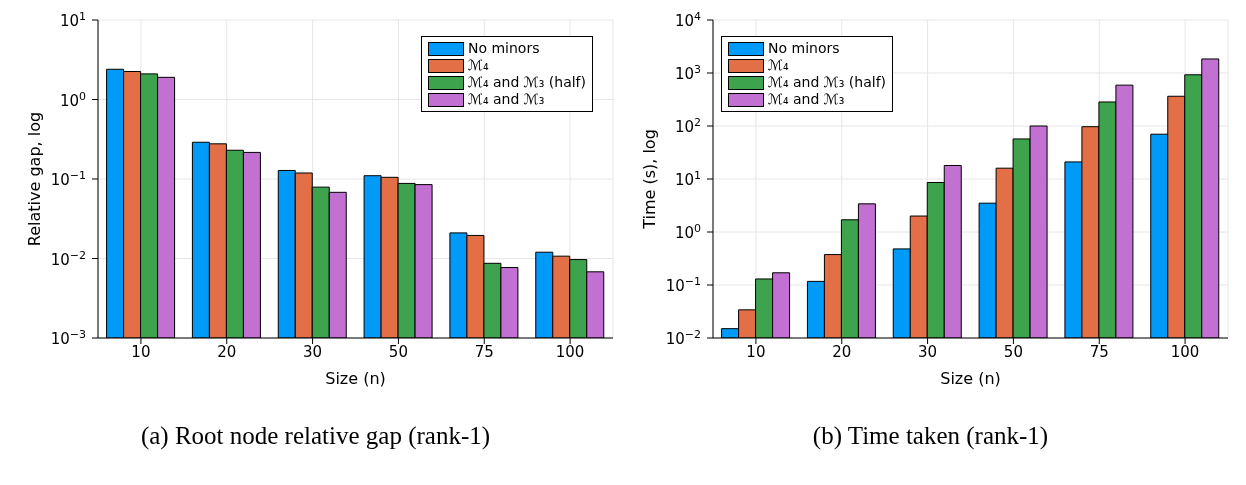 The height and width of the screenshot is (485, 1246). I want to click on y-axis-title: Time (s), log, so click(649, 179).